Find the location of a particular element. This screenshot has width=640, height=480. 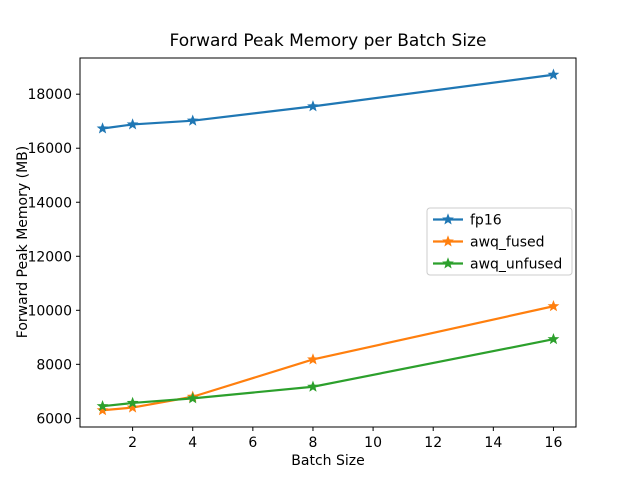

legend-label-awq_unfused: awq_unfused is located at coordinates (516, 265).